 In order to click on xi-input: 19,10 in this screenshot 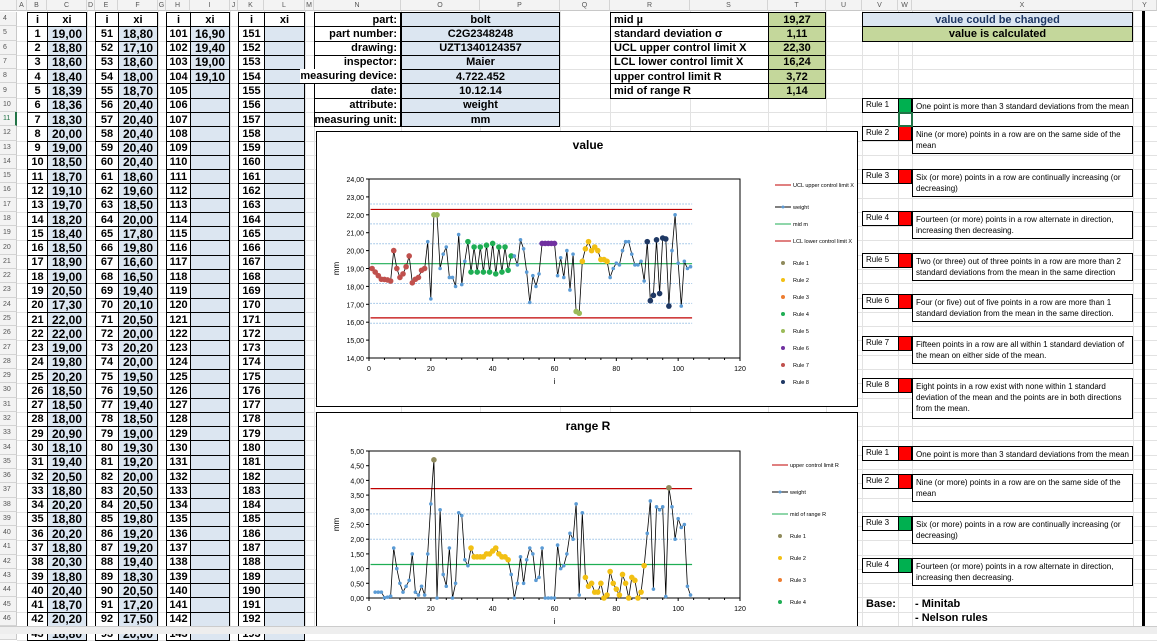, I will do `click(67, 191)`.